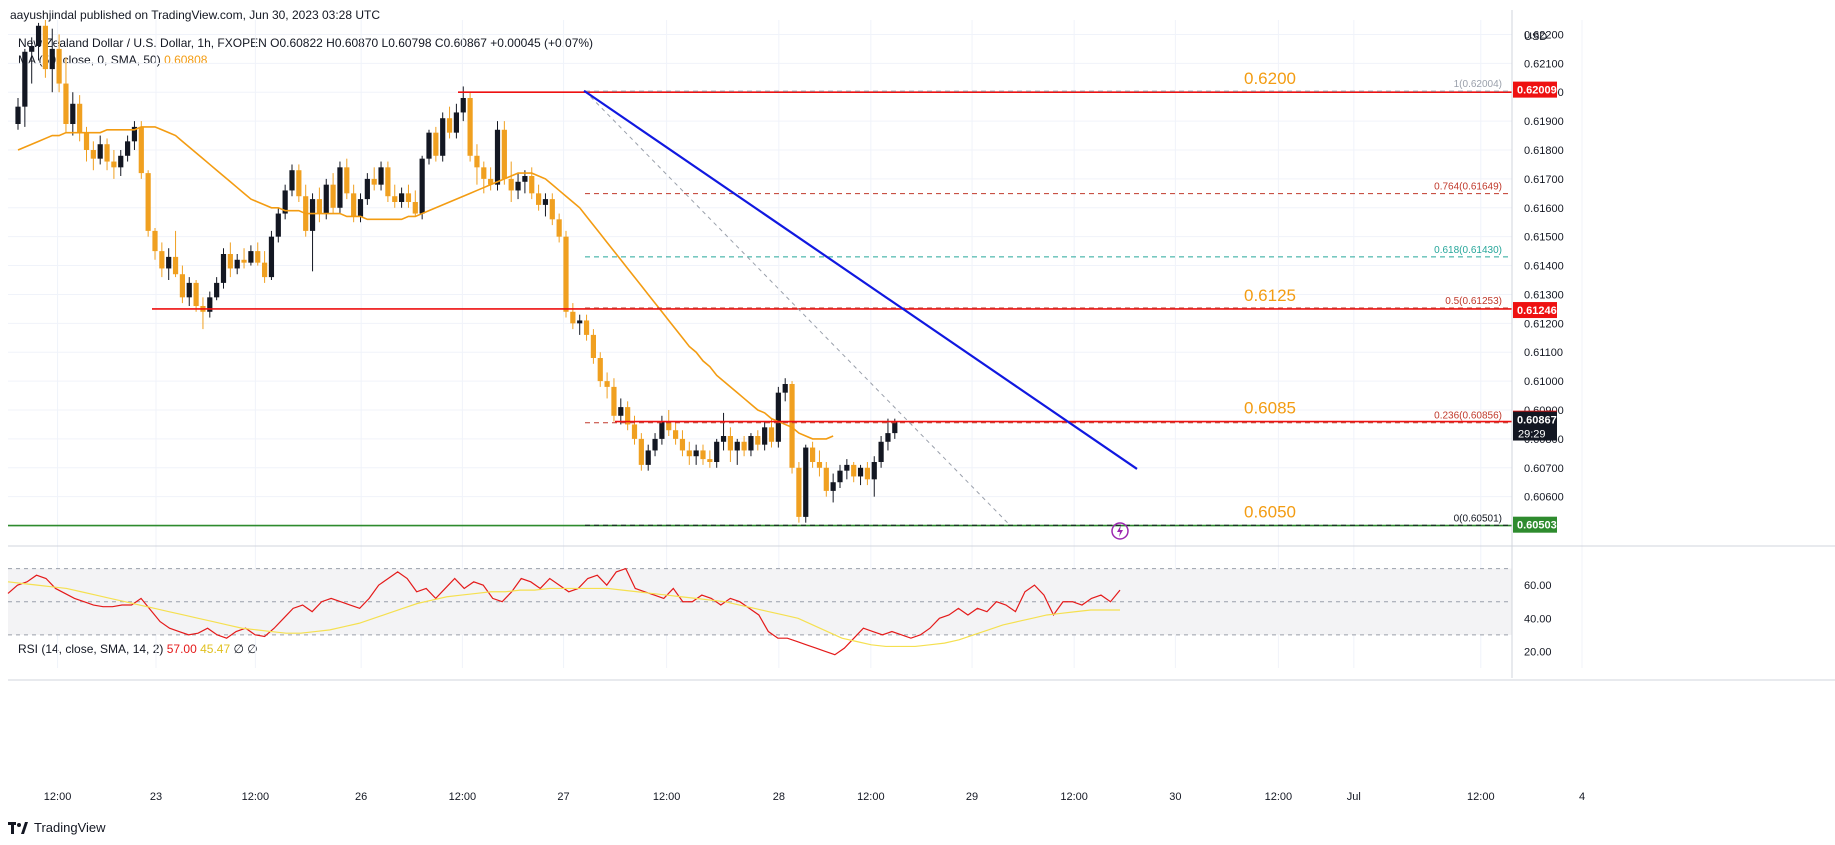 Image resolution: width=1835 pixels, height=845 pixels. I want to click on tradingview-brand: TradingView, so click(57, 827).